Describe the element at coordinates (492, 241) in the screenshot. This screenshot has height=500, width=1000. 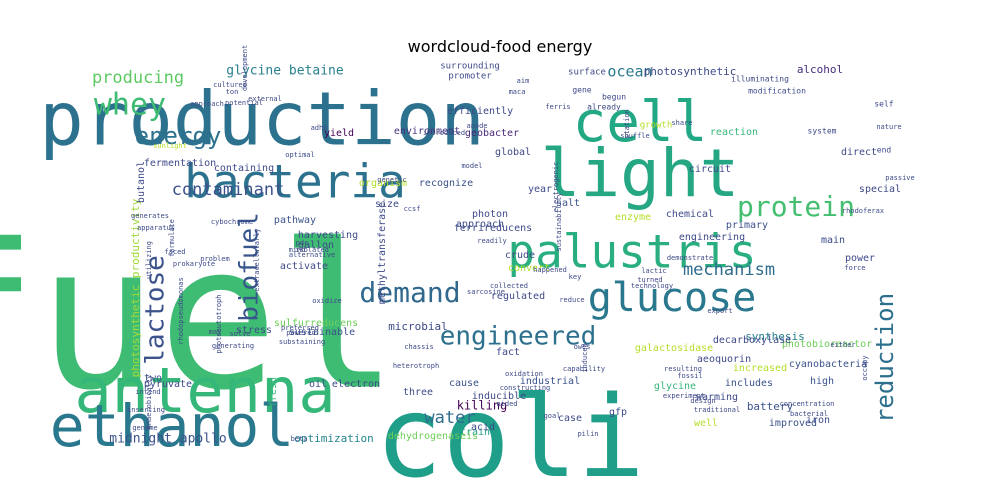
I see `word-137: readily` at that location.